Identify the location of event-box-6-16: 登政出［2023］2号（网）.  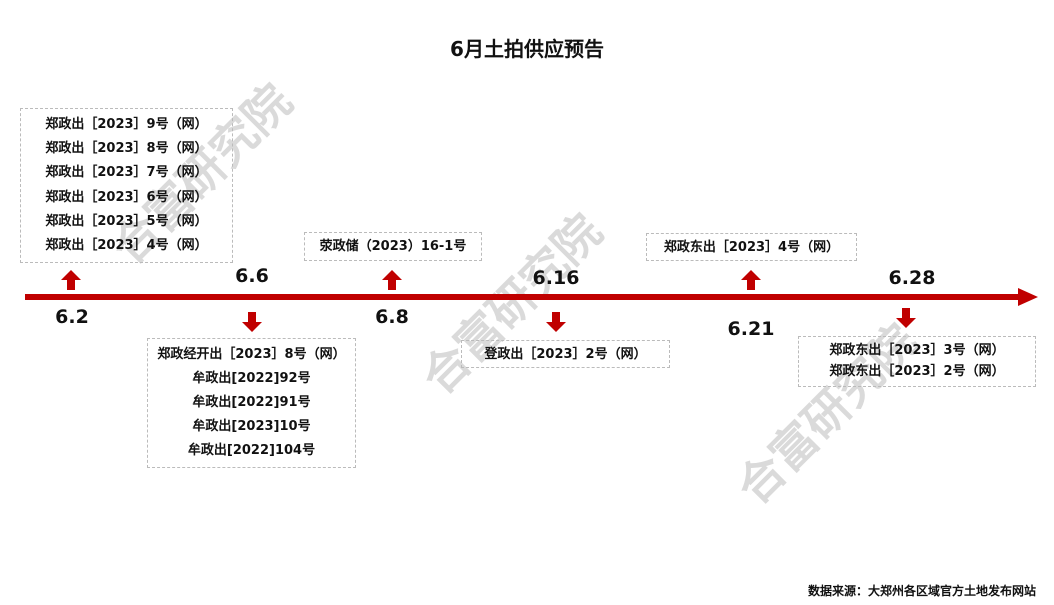
(565, 354).